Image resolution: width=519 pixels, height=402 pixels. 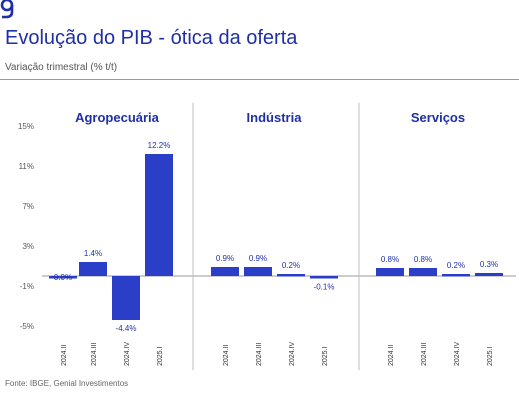 I want to click on y-tick-label: -1%, so click(x=27, y=286).